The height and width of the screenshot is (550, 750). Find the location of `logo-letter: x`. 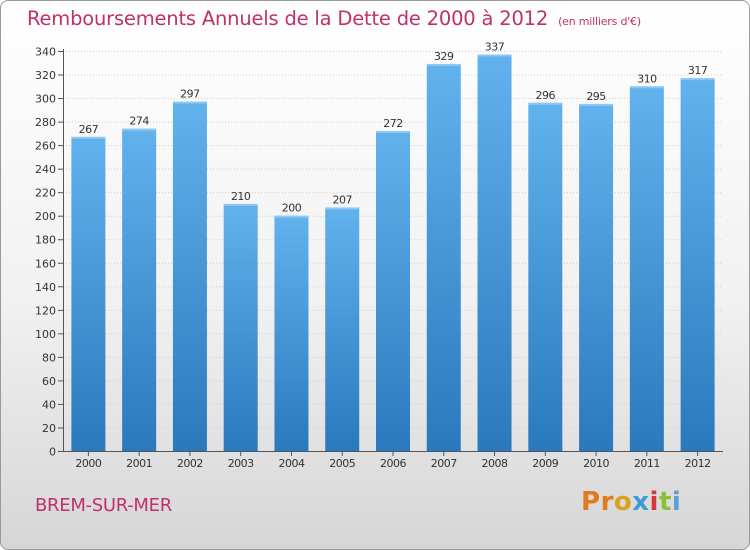

logo-letter: x is located at coordinates (641, 502).